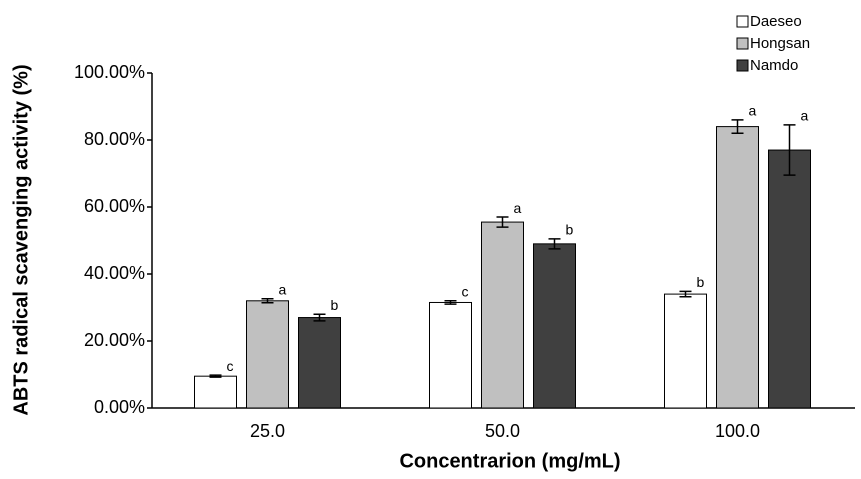 Image resolution: width=861 pixels, height=479 pixels. Describe the element at coordinates (119, 407) in the screenshot. I see `y-tick-label: 0.00%` at that location.